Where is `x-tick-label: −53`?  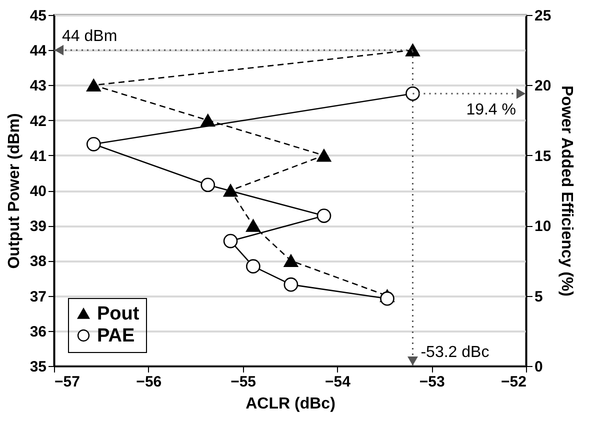 x-tick-label: −53 is located at coordinates (432, 382).